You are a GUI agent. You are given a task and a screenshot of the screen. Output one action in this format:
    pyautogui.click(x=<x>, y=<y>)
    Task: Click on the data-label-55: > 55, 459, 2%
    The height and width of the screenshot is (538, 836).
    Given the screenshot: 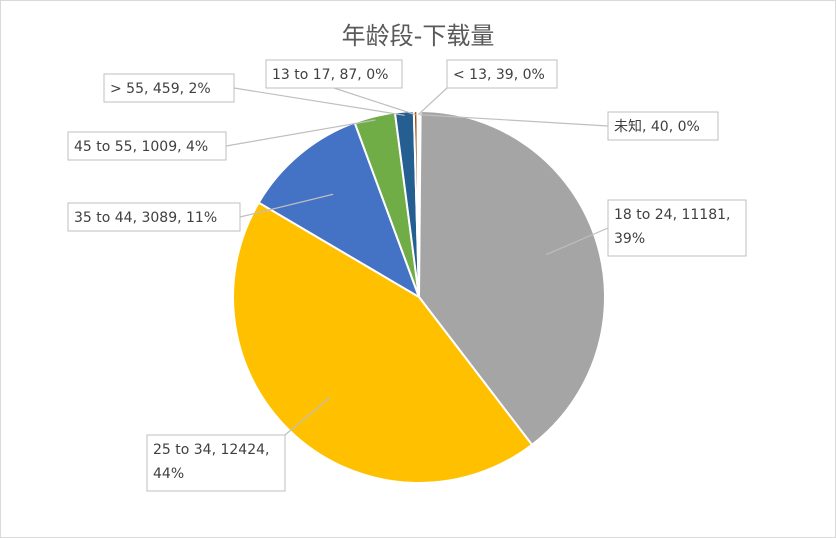 What is the action you would take?
    pyautogui.click(x=169, y=88)
    